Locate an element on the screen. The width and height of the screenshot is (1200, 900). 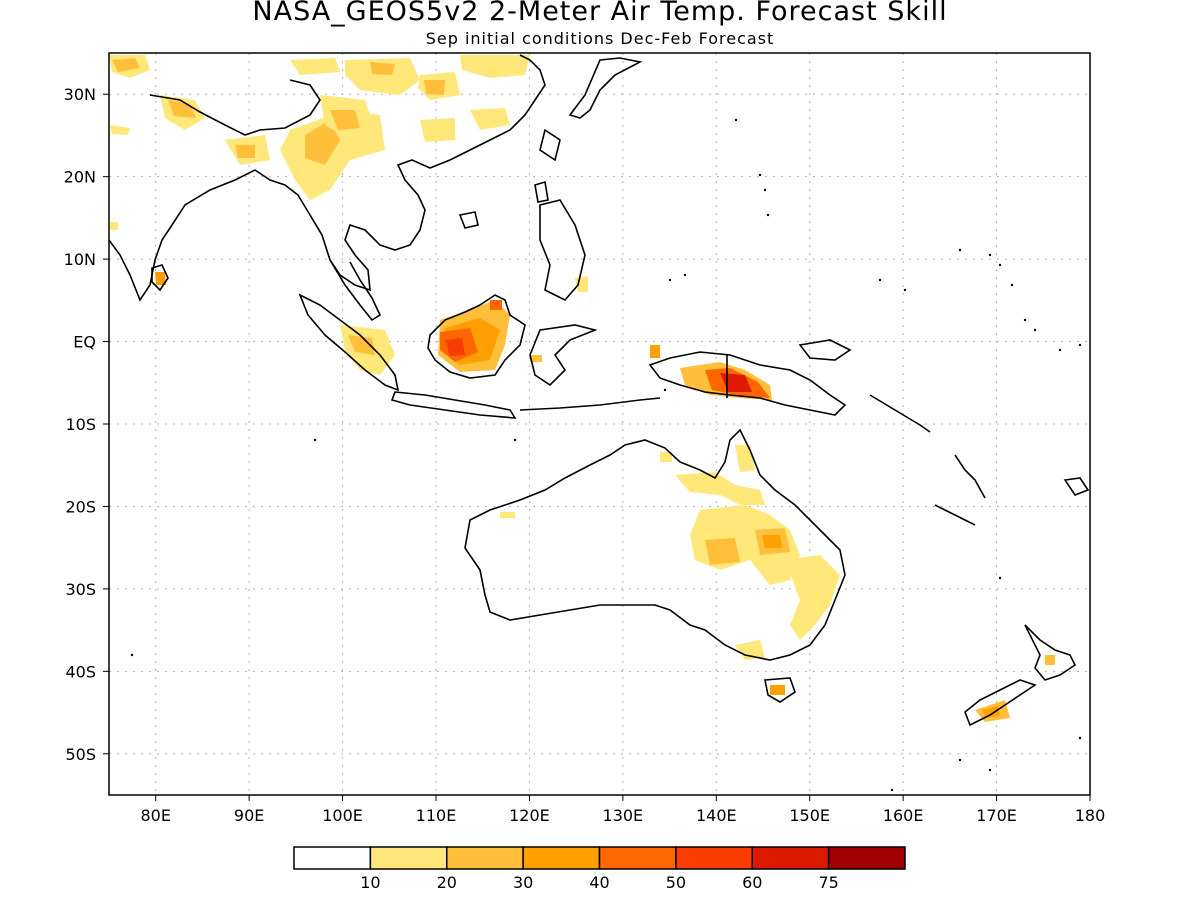
skill-region-india-south is located at coordinates (114, 226).